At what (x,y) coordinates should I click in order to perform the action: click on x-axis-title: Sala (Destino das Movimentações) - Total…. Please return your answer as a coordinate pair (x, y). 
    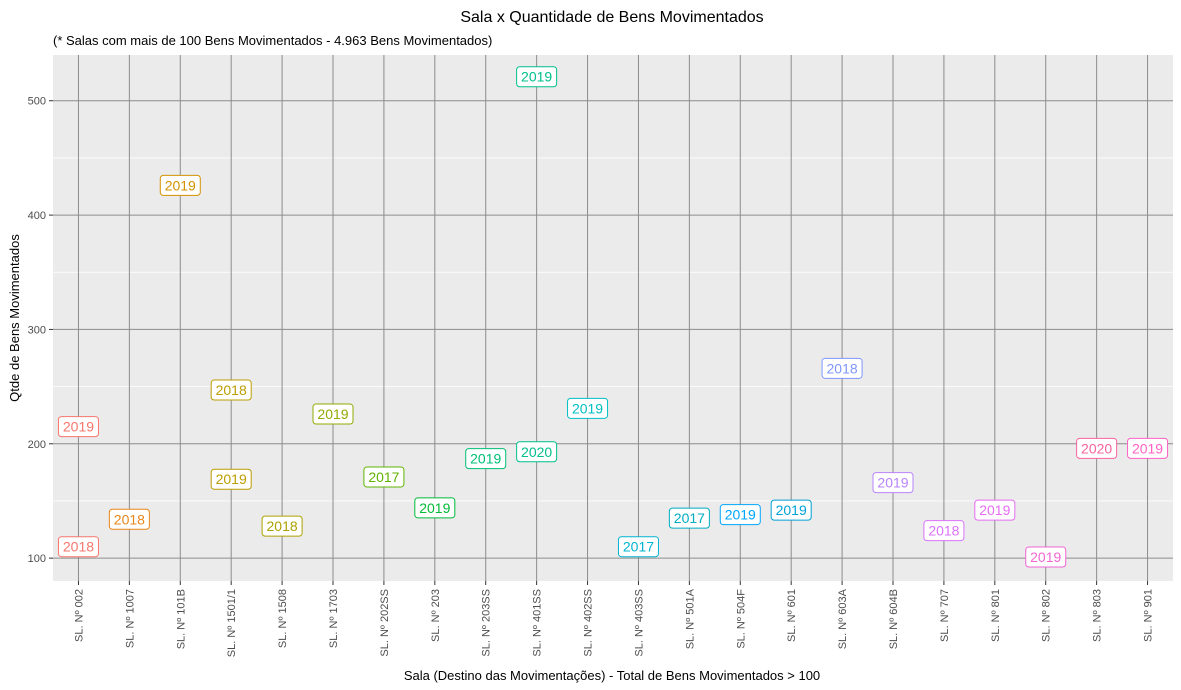
    Looking at the image, I should click on (612, 675).